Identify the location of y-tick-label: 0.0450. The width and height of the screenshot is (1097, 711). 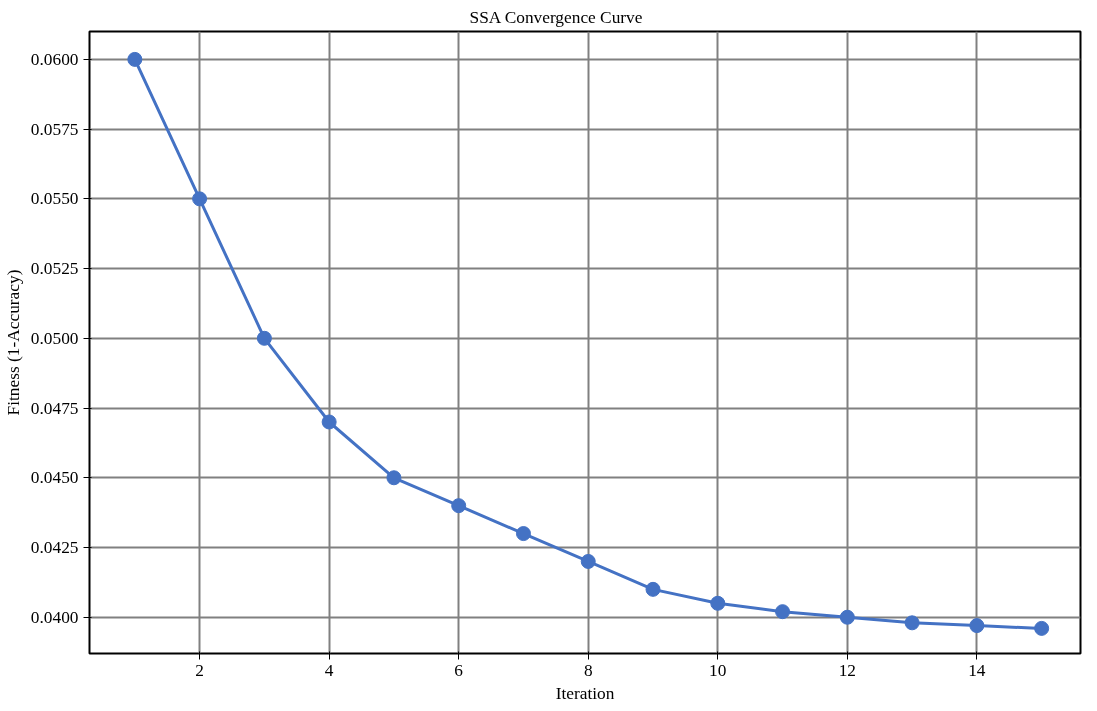
(54, 478).